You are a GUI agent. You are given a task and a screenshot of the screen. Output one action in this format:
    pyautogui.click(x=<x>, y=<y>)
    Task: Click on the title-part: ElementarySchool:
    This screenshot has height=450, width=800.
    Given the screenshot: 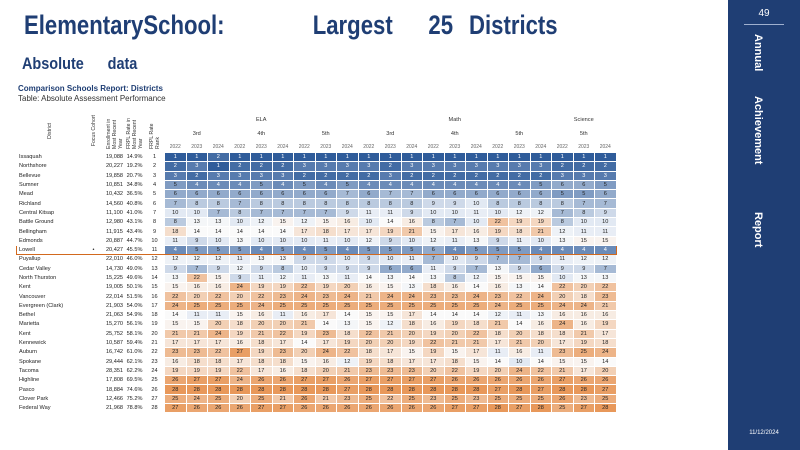 What is the action you would take?
    pyautogui.click(x=124, y=25)
    